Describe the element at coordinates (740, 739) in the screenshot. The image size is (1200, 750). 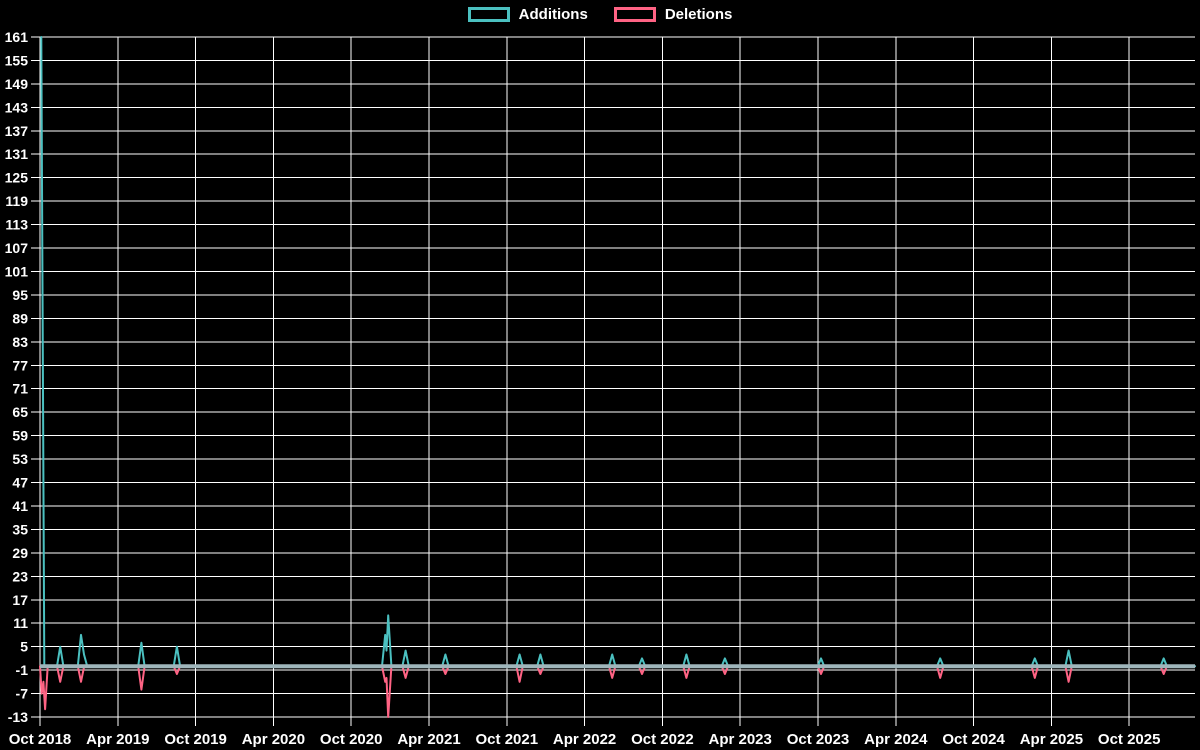
I see `x-axis-label: Apr 2023` at that location.